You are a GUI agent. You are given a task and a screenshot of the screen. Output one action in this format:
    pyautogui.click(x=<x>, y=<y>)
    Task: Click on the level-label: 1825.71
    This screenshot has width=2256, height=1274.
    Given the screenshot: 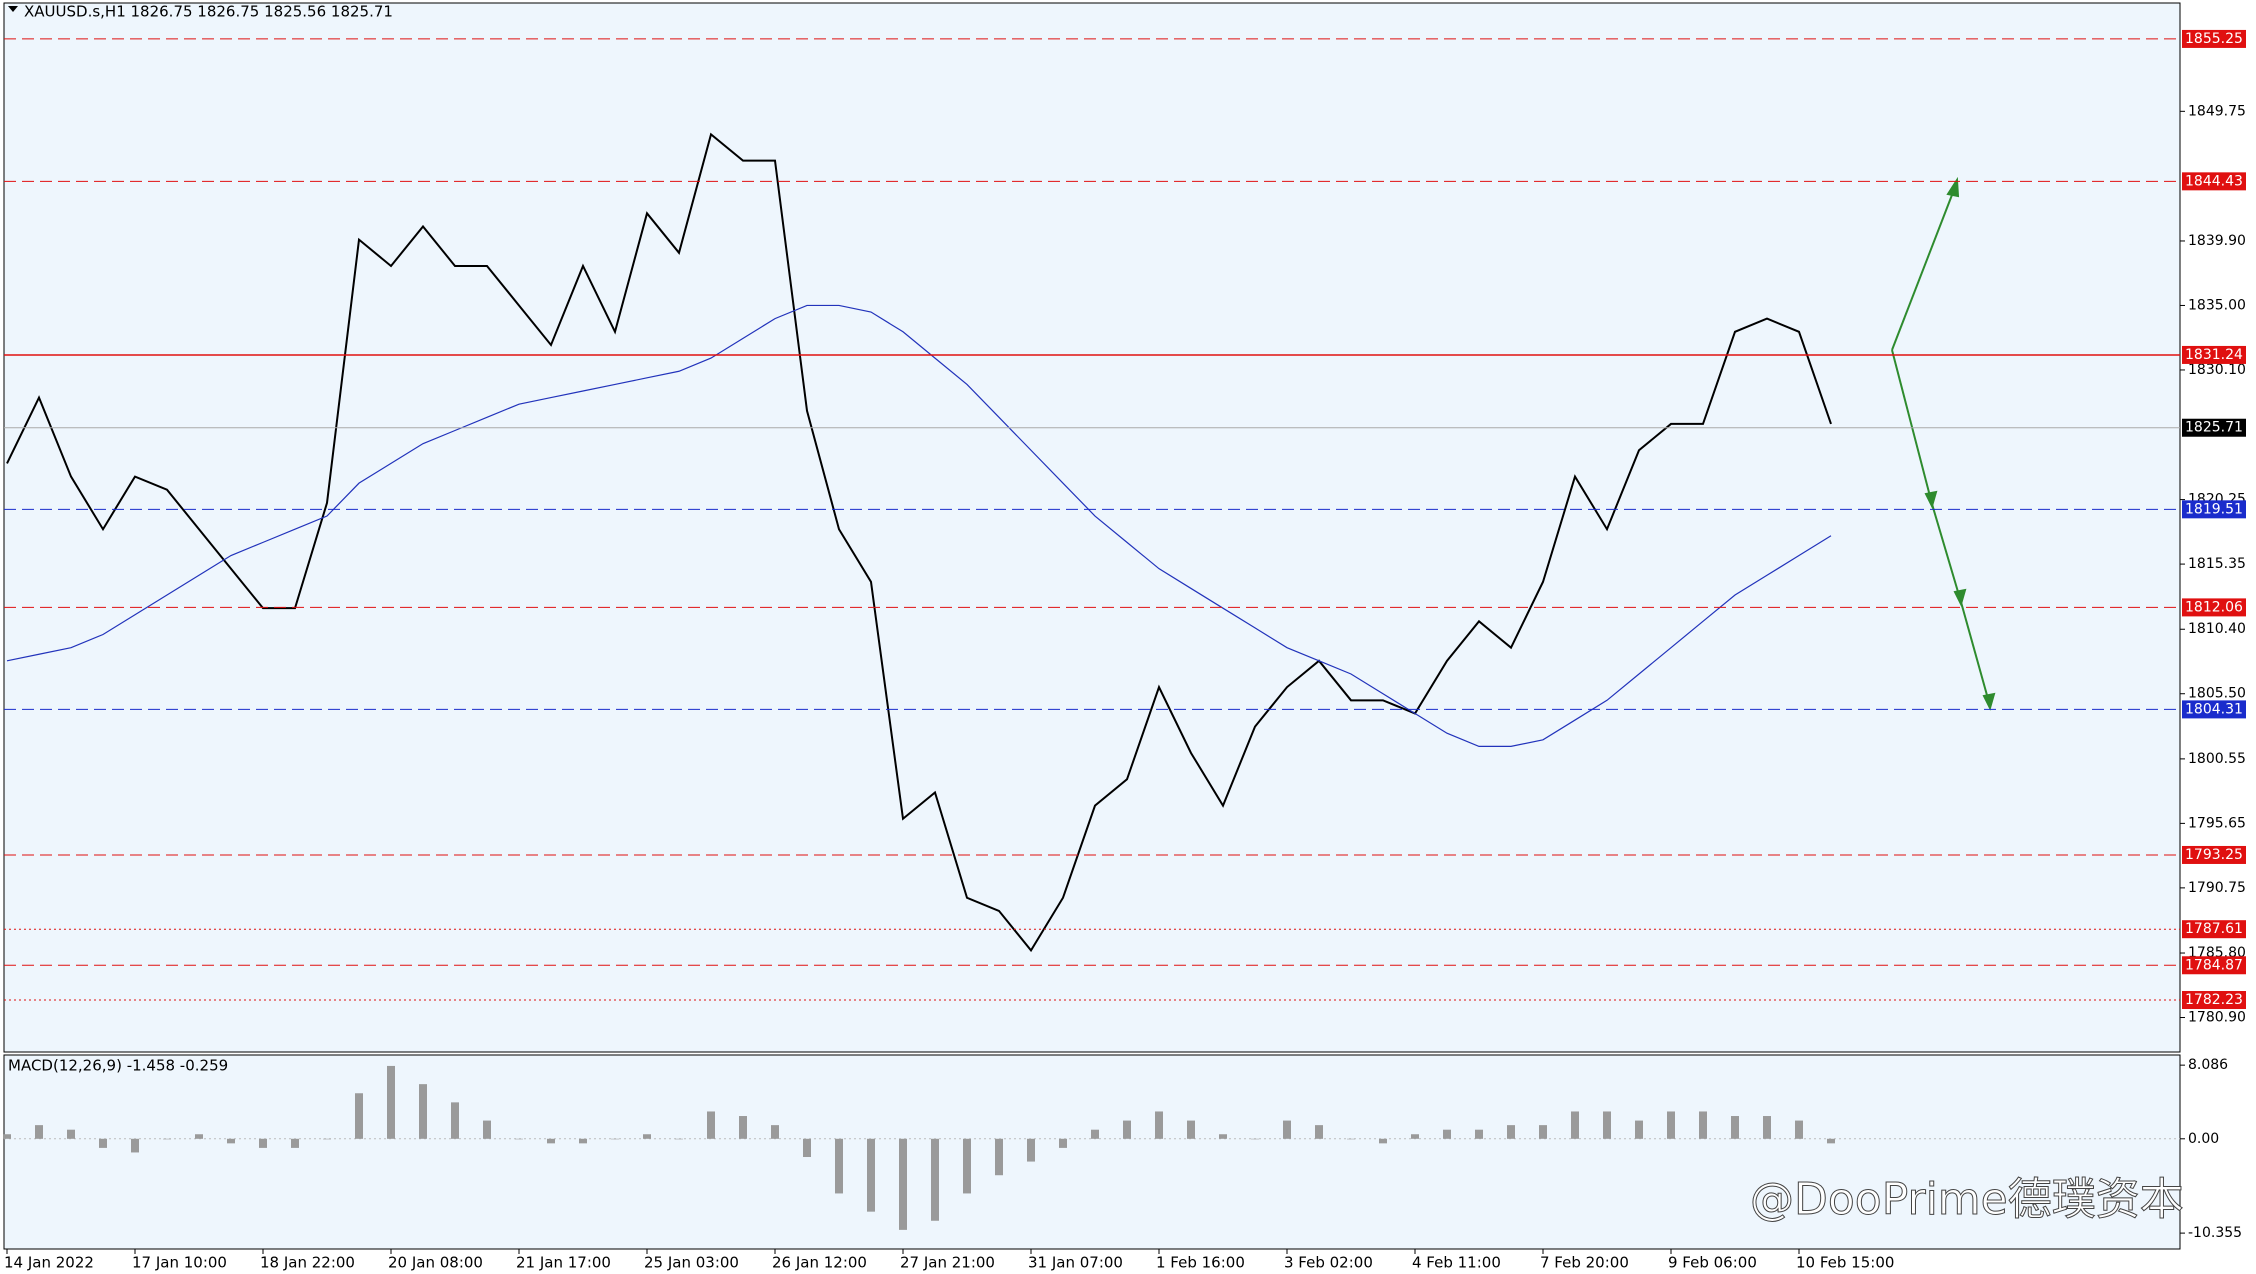 What is the action you would take?
    pyautogui.click(x=2214, y=428)
    